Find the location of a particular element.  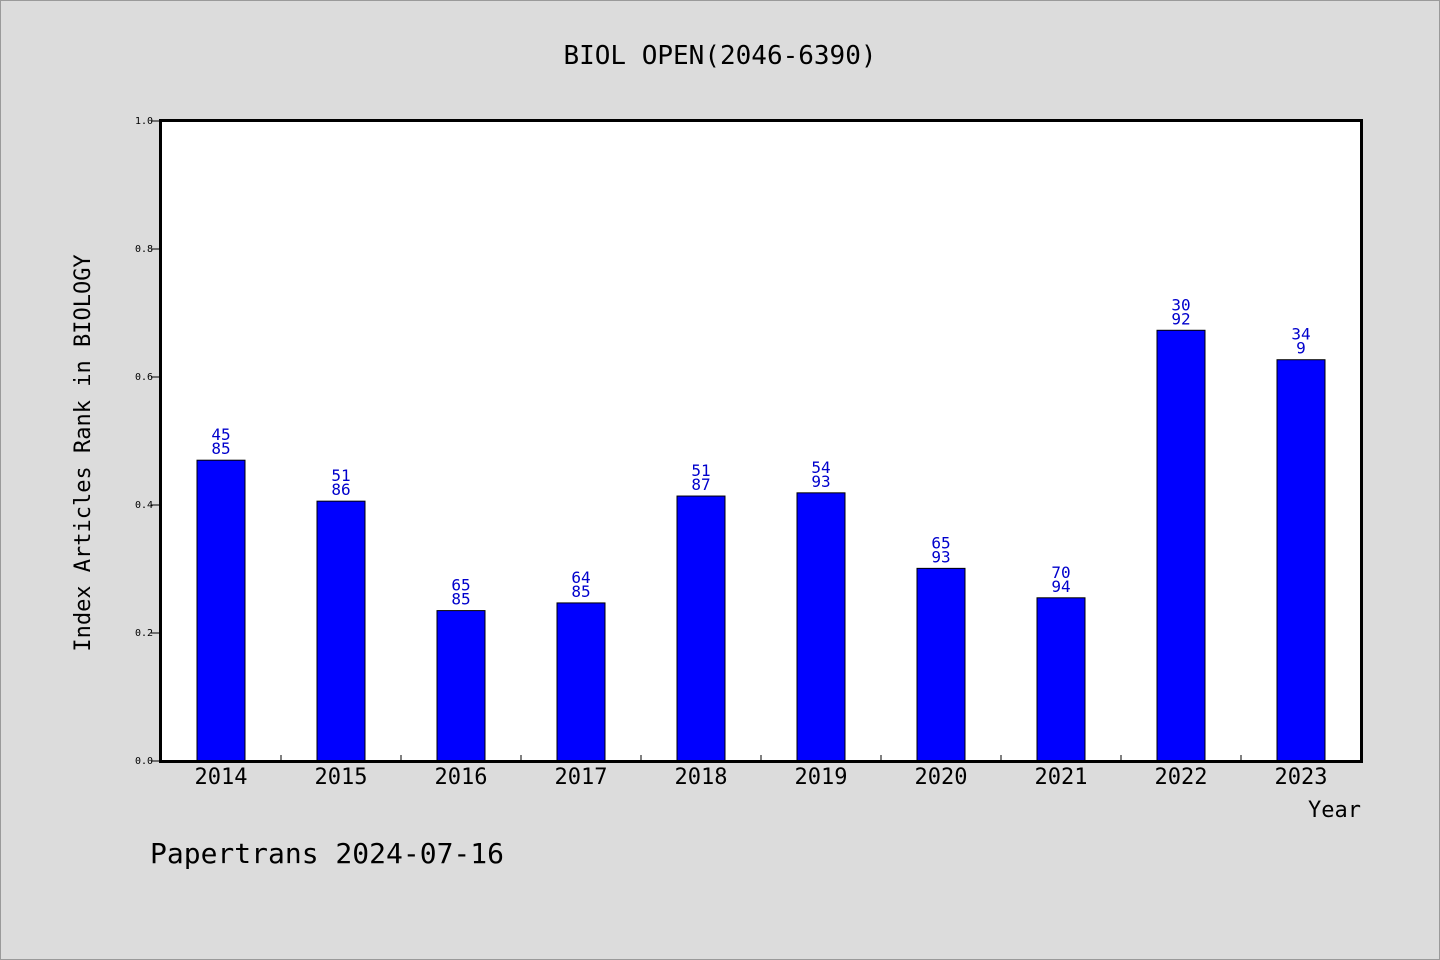

bar-2021 is located at coordinates (1061, 679).